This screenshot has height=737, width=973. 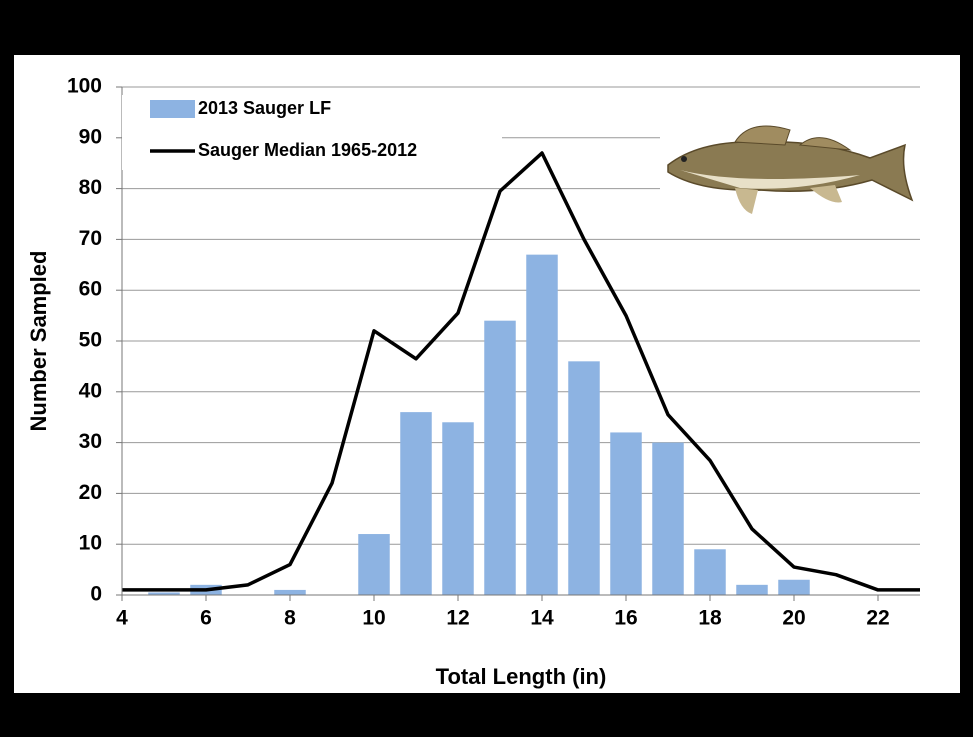 I want to click on x-axis-title: Total Length (in), so click(x=521, y=676).